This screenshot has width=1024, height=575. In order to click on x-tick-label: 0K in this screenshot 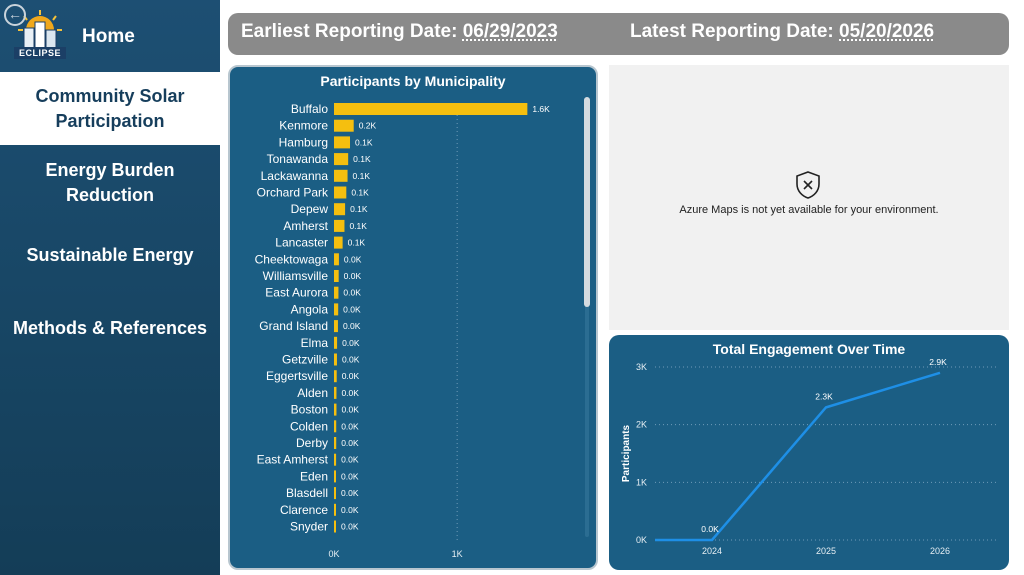, I will do `click(333, 554)`.